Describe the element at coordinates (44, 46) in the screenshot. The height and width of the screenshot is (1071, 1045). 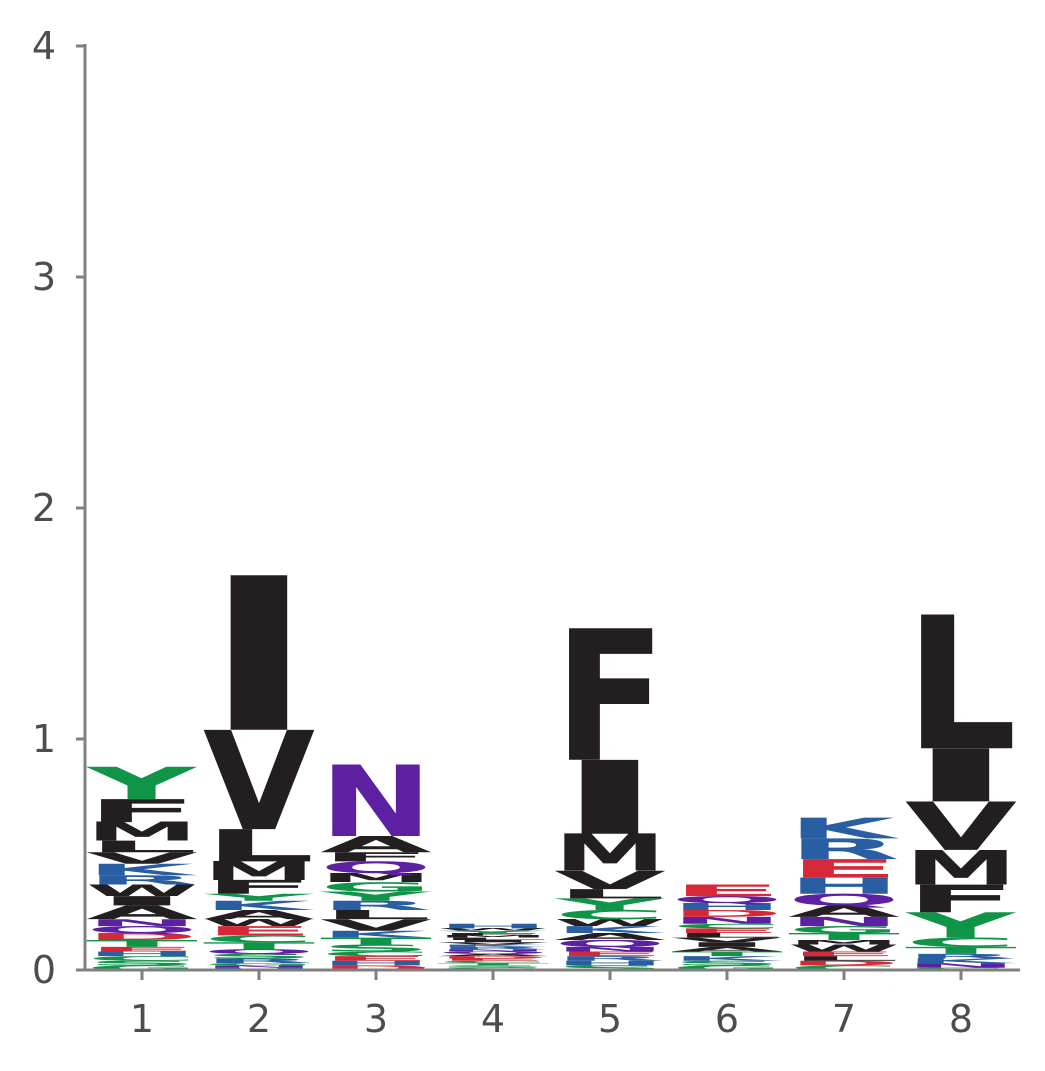
I see `y-tick-label: 4` at that location.